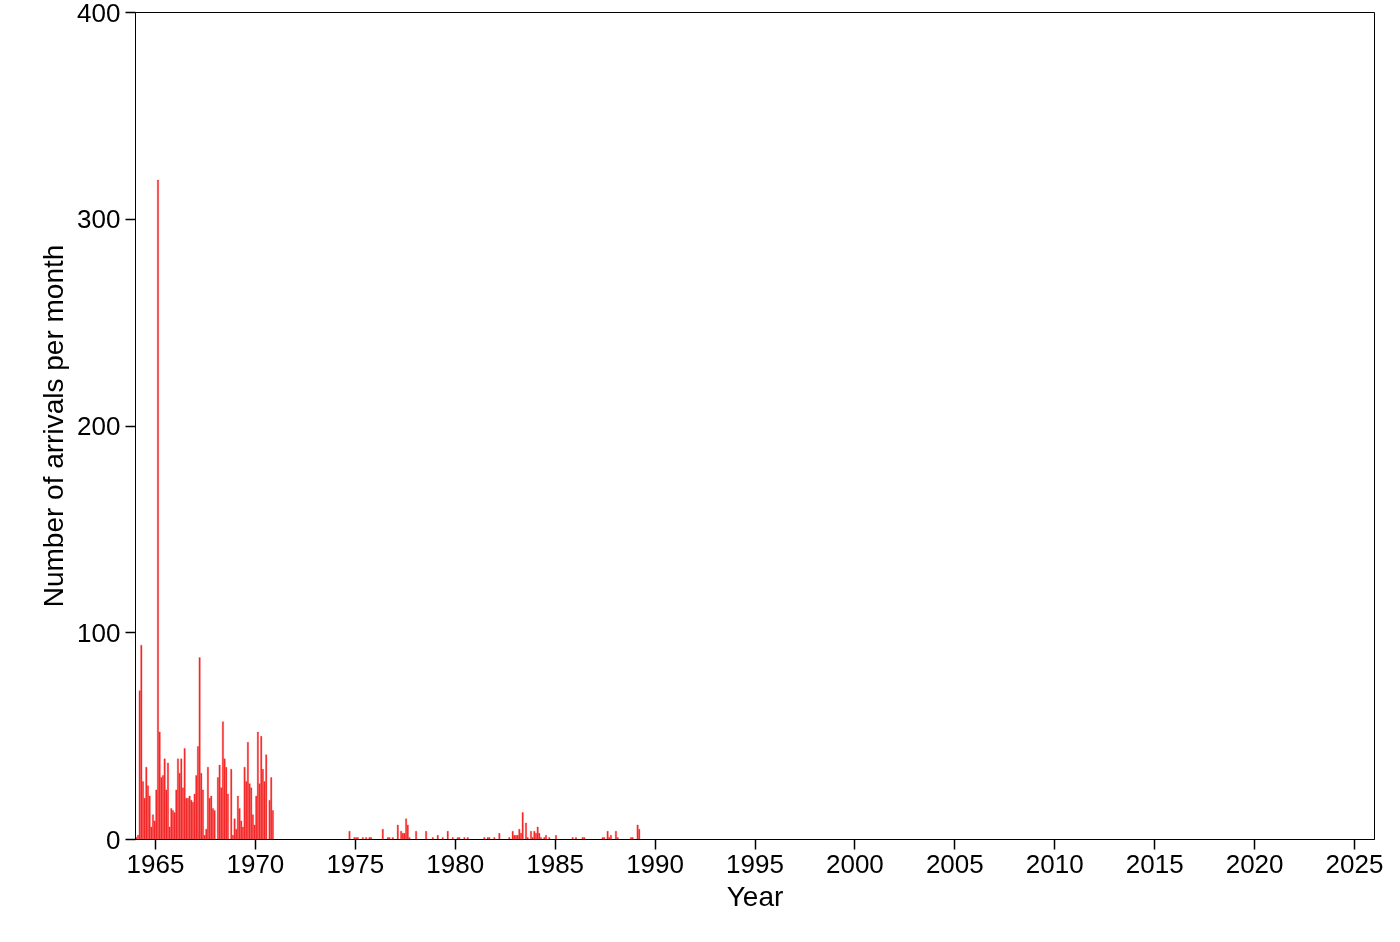 The image size is (1400, 942). What do you see at coordinates (1154, 863) in the screenshot?
I see `x-tick-label: 2015` at bounding box center [1154, 863].